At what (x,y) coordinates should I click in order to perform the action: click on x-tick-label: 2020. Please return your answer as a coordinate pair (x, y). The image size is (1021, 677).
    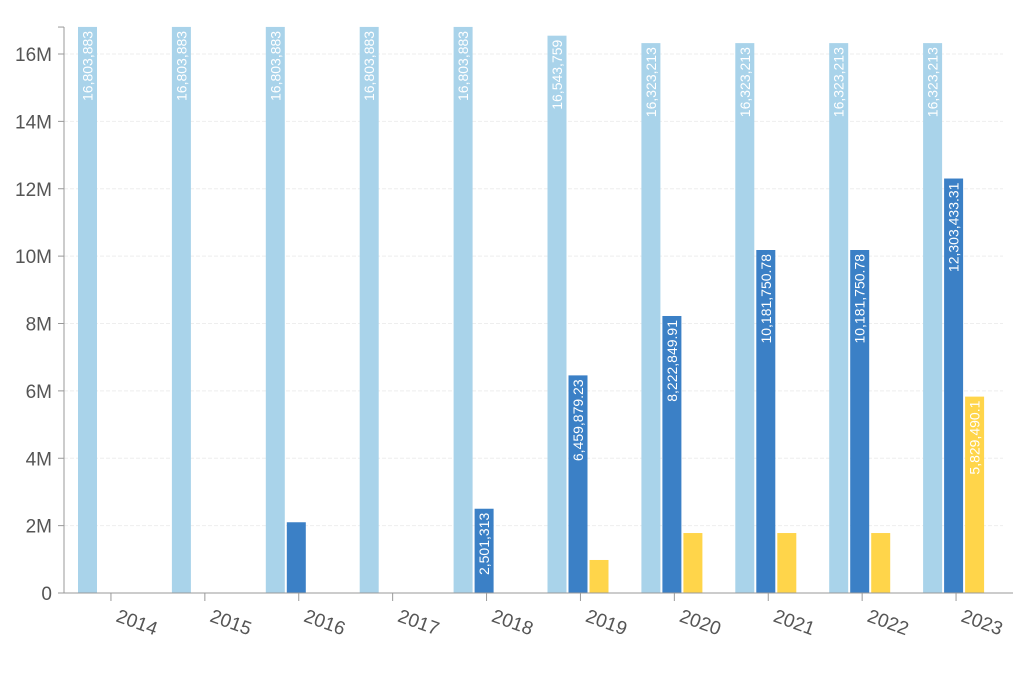
    Looking at the image, I should click on (700, 623).